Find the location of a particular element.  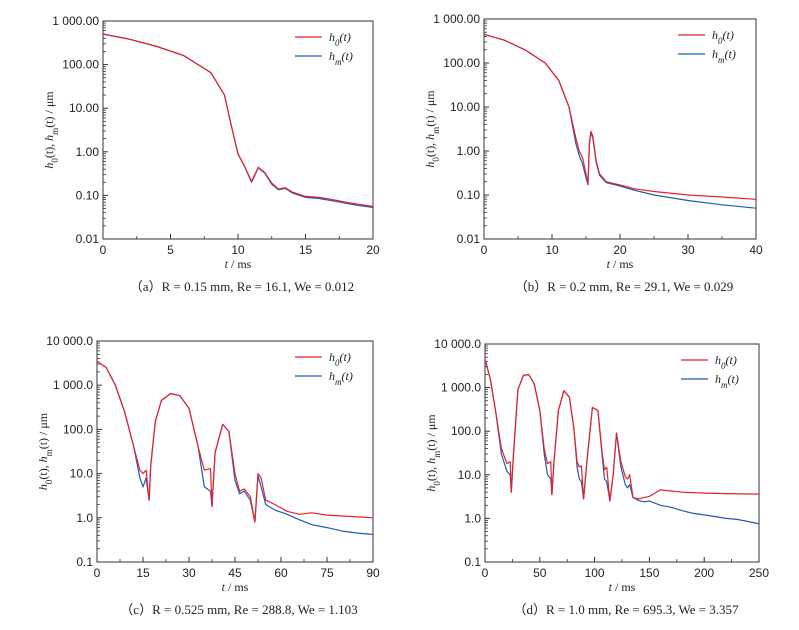

caption-text: R = 0.15 mm, Re = 16.1, We = 0.012 is located at coordinates (258, 286).